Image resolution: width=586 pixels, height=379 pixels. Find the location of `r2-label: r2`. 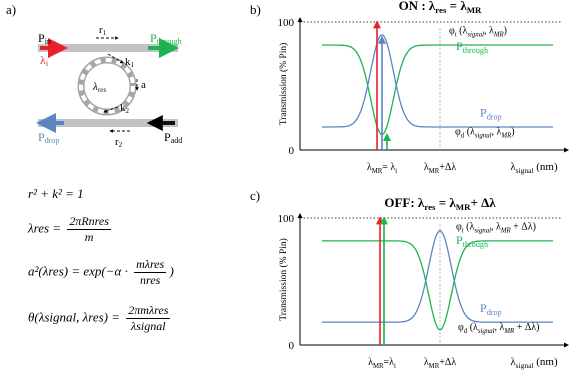

r2-label: r2 is located at coordinates (119, 142).